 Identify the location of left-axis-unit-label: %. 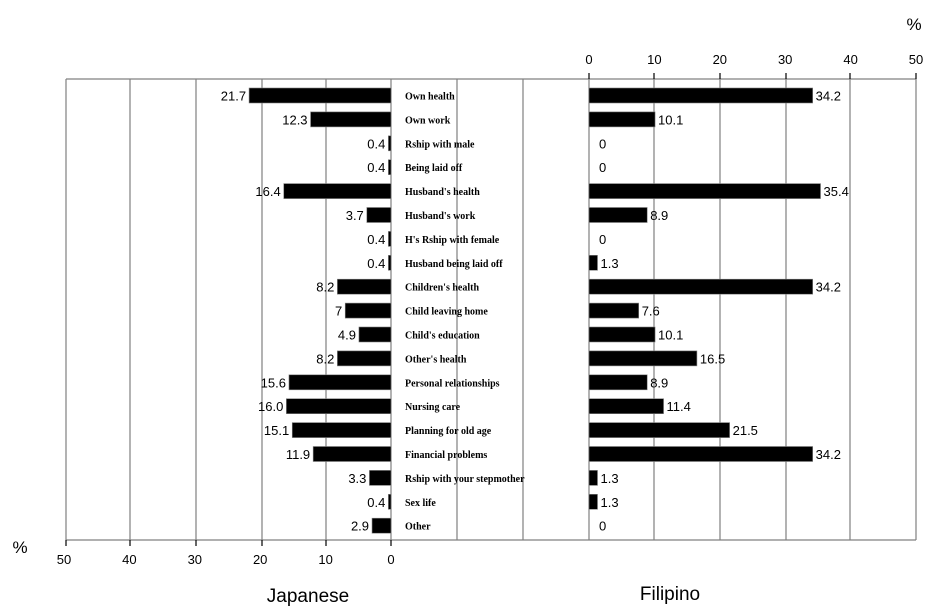
(19, 547).